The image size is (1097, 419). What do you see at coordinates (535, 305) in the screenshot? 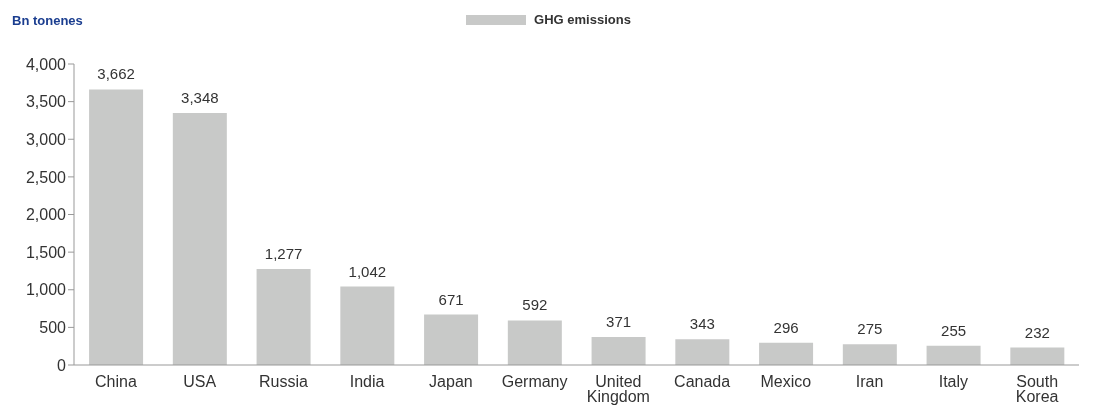
I see `data-label: 592` at bounding box center [535, 305].